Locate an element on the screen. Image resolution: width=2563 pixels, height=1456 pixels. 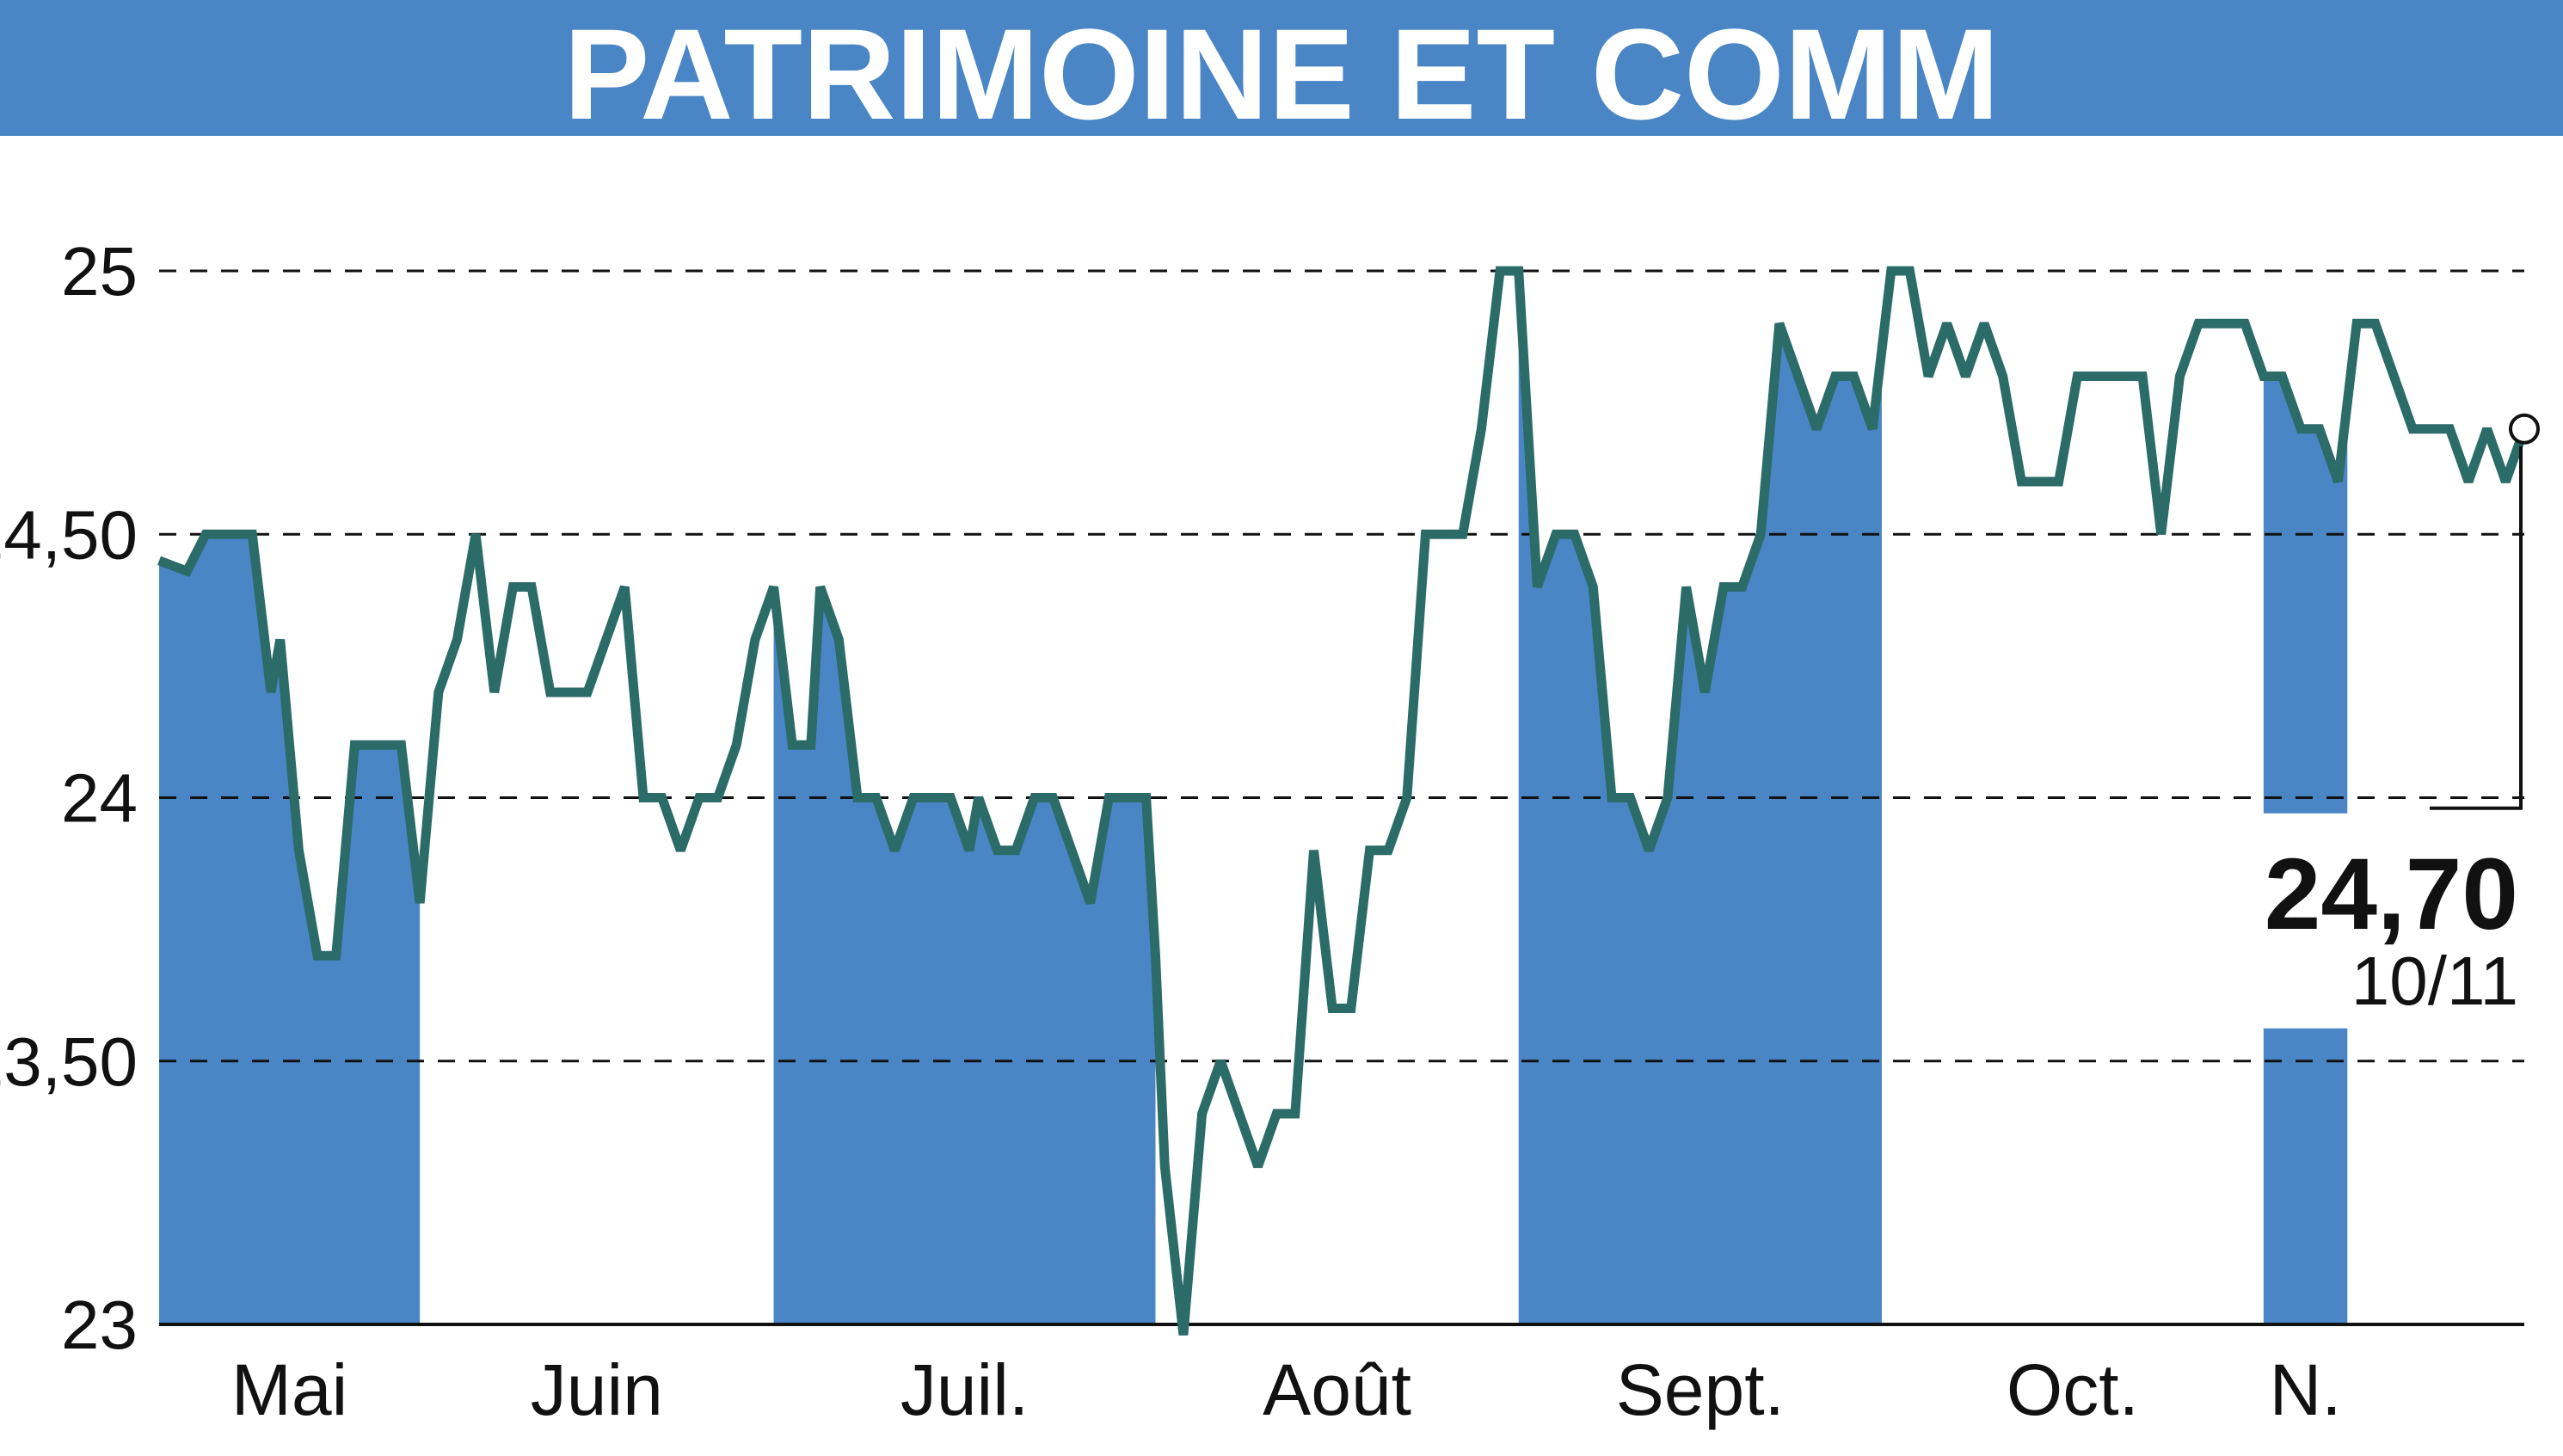
title-band is located at coordinates (1281, 68).